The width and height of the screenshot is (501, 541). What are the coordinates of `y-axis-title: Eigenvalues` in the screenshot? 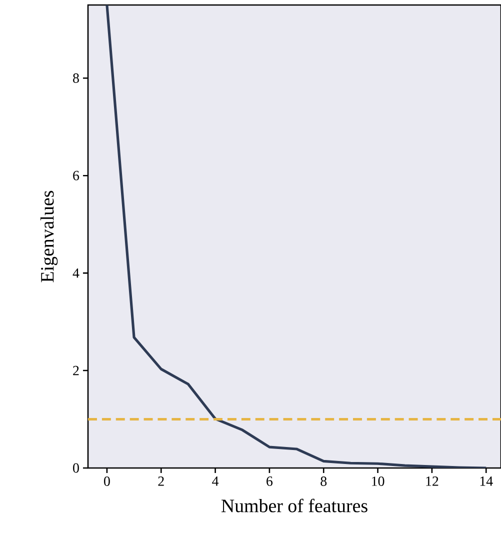 It's located at (49, 236).